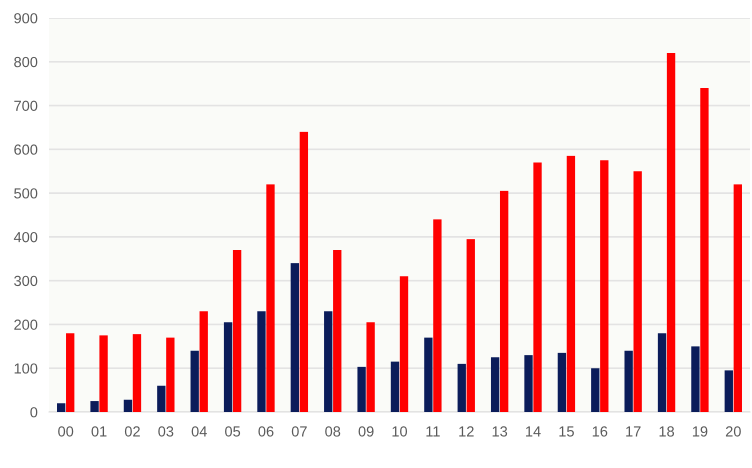 This screenshot has height=468, width=752. Describe the element at coordinates (566, 431) in the screenshot. I see `x-tick-label: 15` at that location.